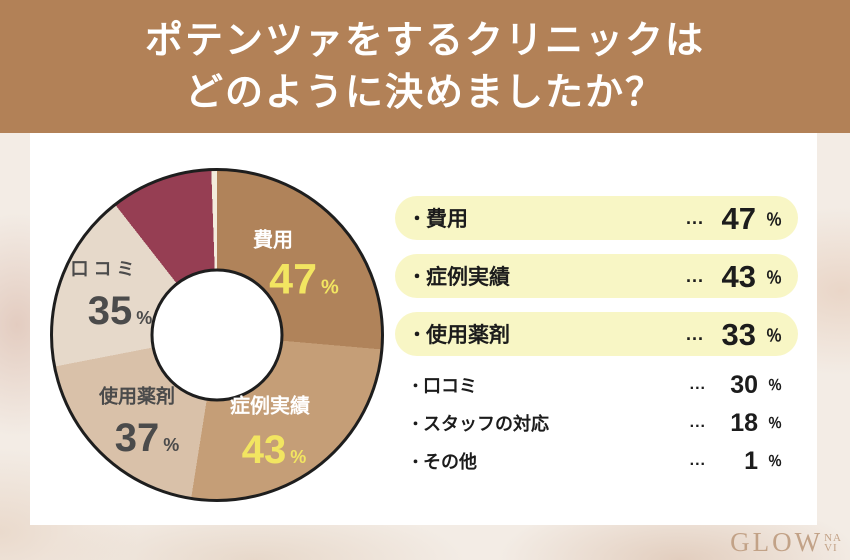 The image size is (850, 560). I want to click on segment-label-case-results: 症例実績, so click(270, 406).